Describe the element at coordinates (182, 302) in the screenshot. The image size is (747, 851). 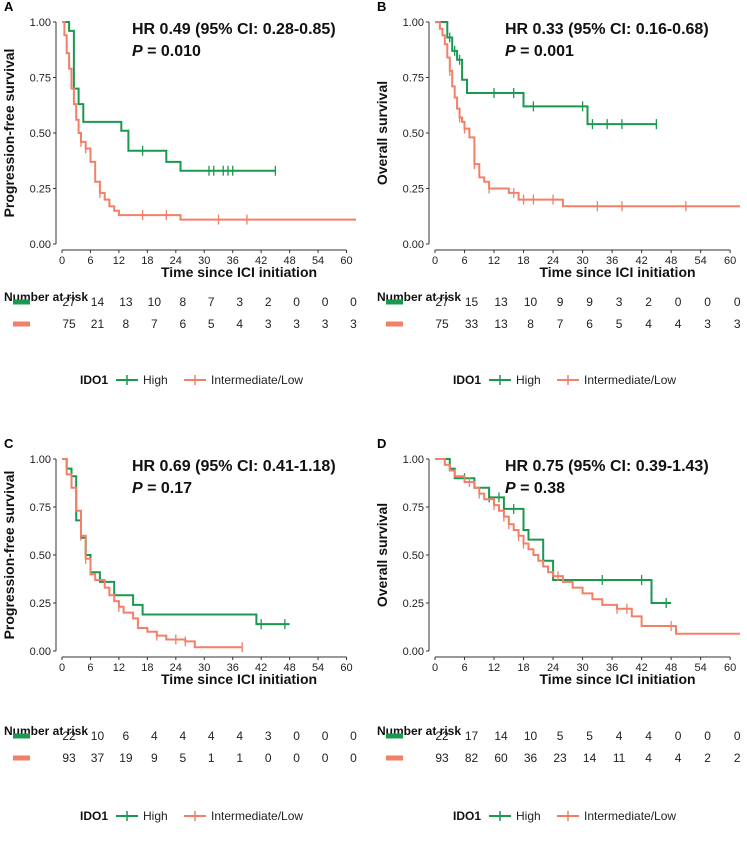
I see `risk-count: 8` at that location.